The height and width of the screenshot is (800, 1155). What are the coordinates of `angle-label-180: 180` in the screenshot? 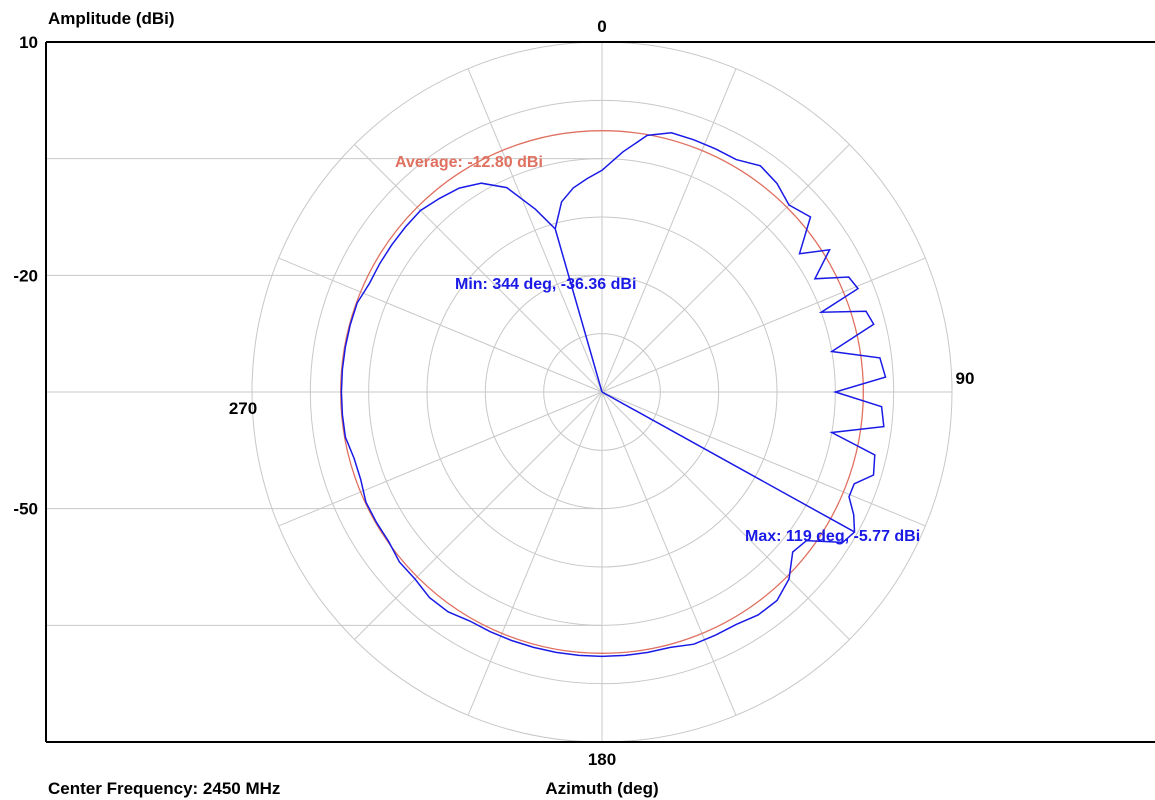 It's located at (602, 759).